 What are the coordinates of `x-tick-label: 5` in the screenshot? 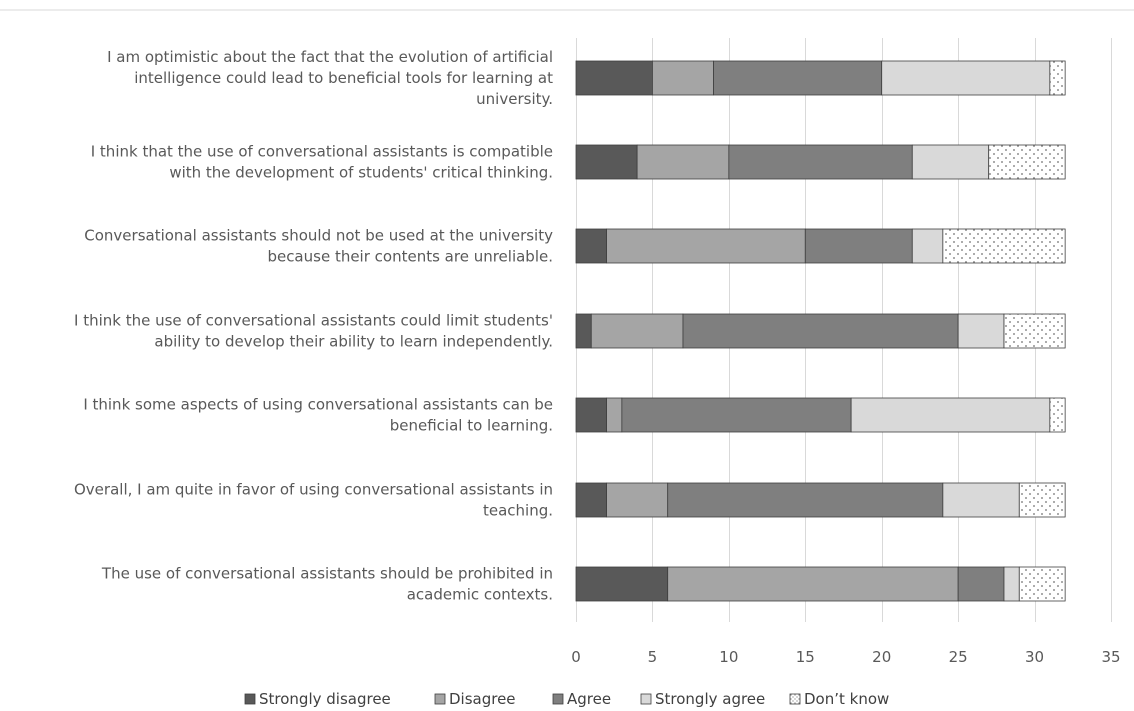 It's located at (653, 657).